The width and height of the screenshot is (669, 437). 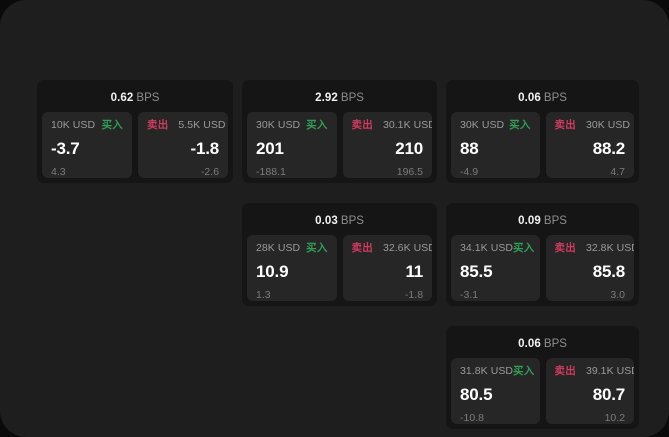 I want to click on panel-top-row: 卖出 5.5K USD, so click(x=186, y=125).